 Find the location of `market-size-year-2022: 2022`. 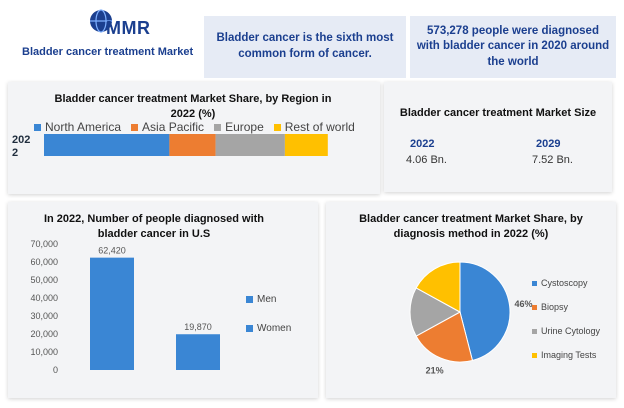

market-size-year-2022: 2022 is located at coordinates (422, 144).